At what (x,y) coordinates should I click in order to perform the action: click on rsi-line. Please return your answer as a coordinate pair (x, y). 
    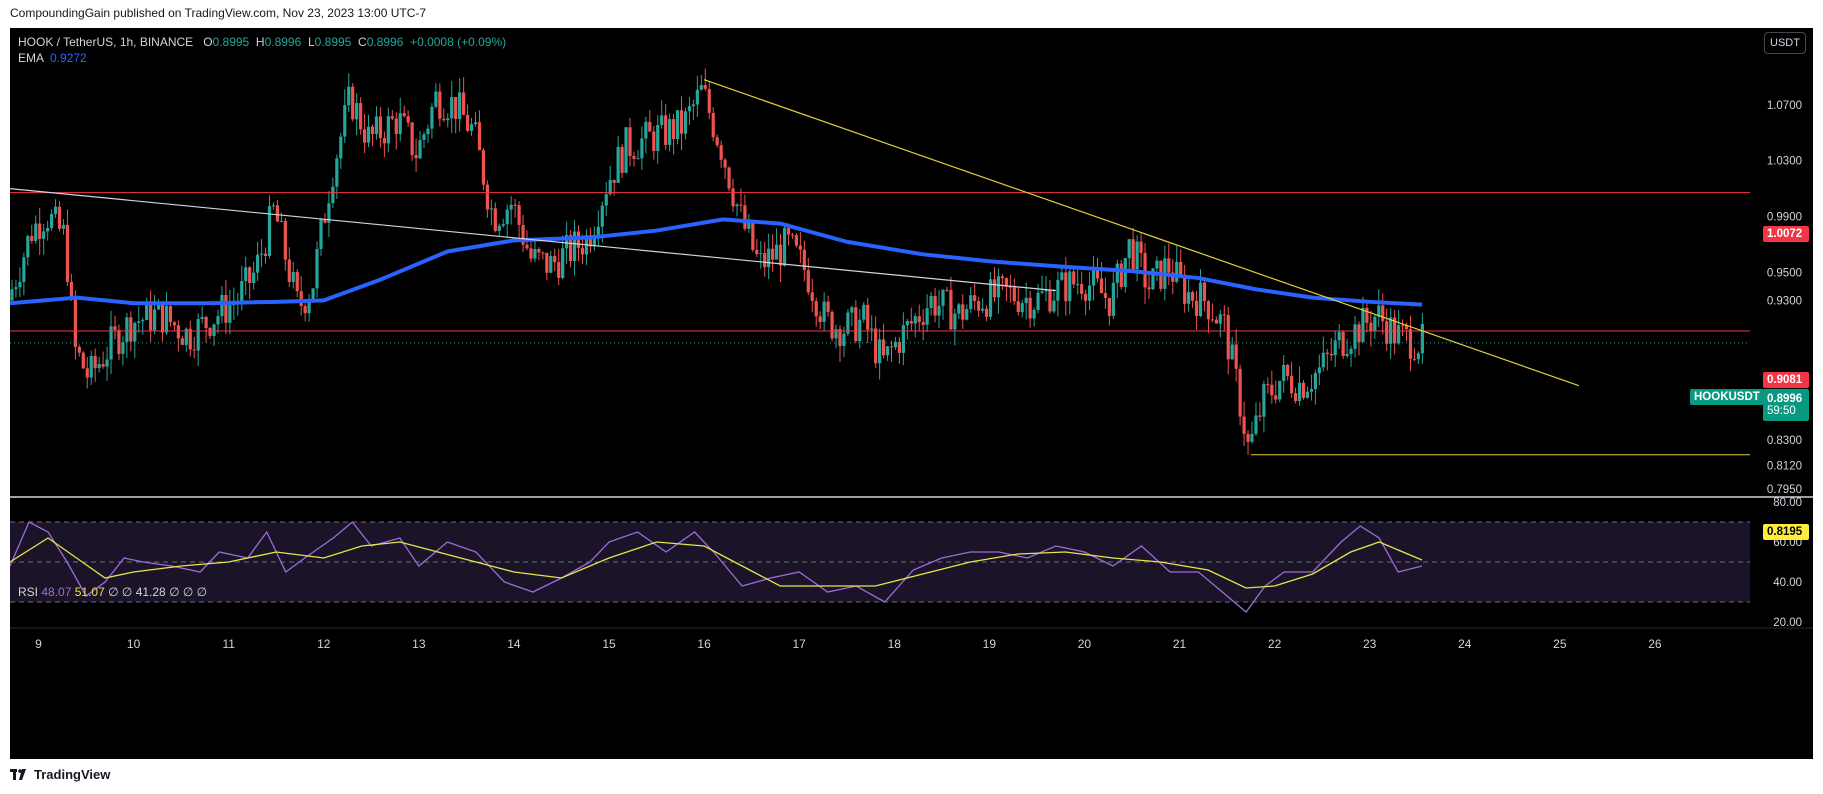
    Looking at the image, I should click on (716, 567).